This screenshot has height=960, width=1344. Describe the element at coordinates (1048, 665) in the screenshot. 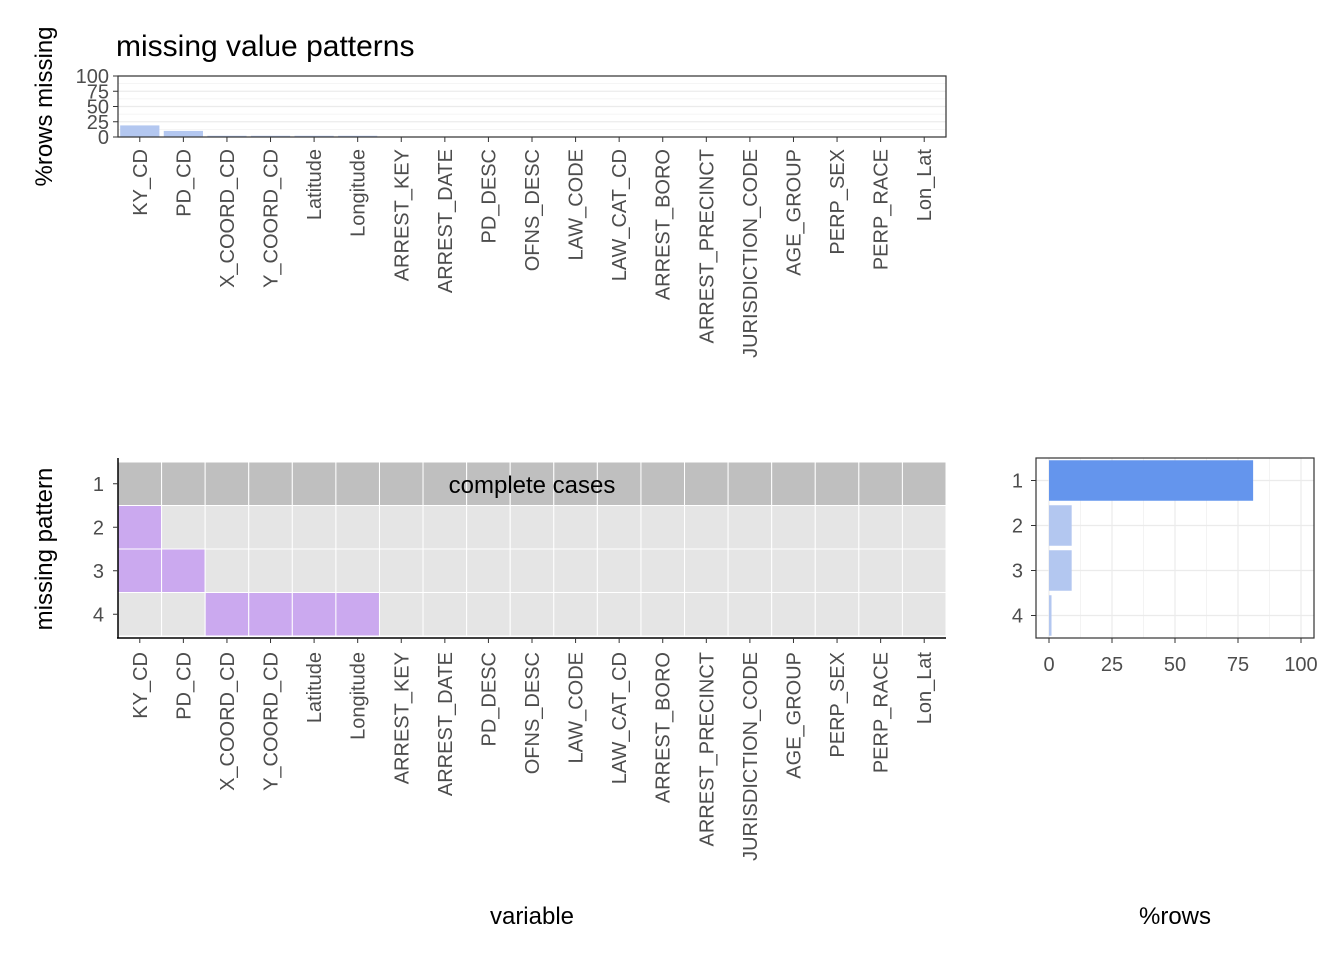

I see `right-x-tick-label: 0` at that location.